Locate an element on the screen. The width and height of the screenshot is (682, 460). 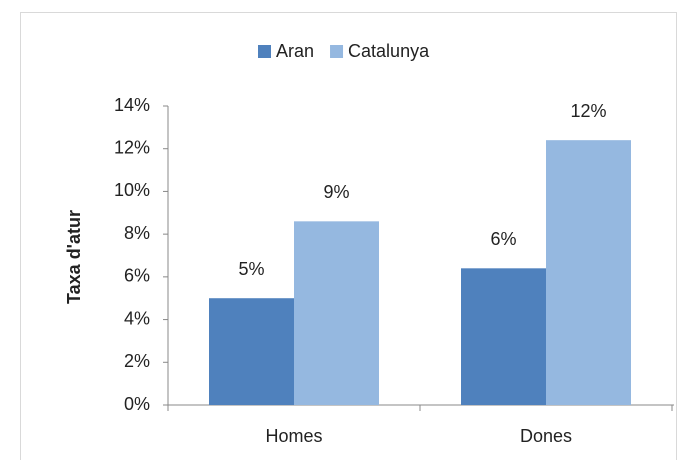
data-label: 6% is located at coordinates (503, 239).